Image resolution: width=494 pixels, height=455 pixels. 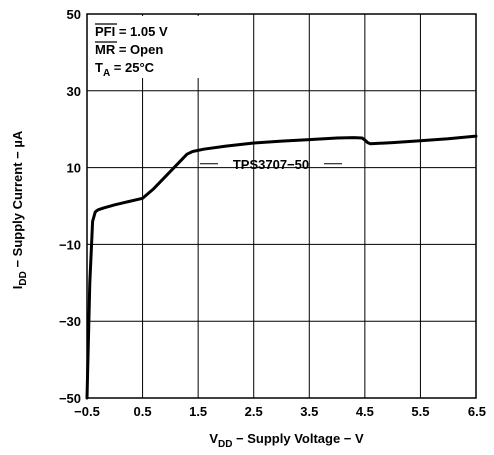 I want to click on x-axis-title: VDD − Supply Voltage − V, so click(x=286, y=440).